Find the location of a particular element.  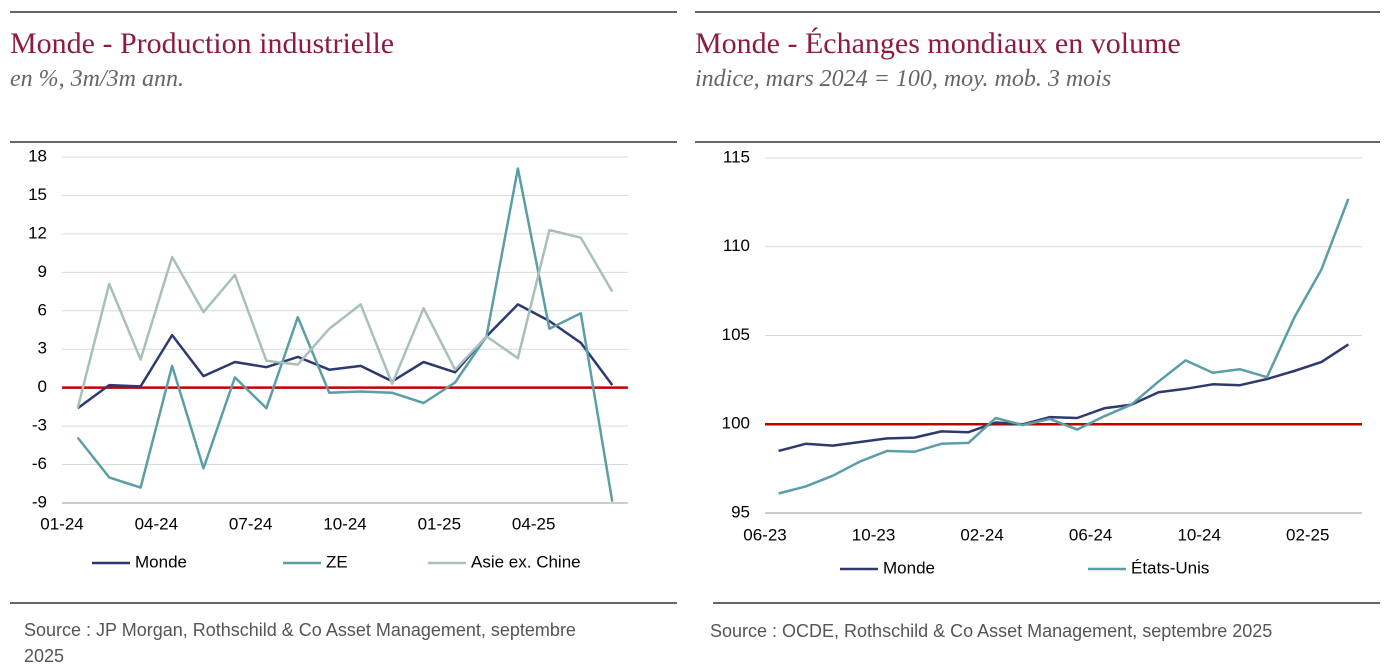

legend-label: ZE is located at coordinates (337, 561).